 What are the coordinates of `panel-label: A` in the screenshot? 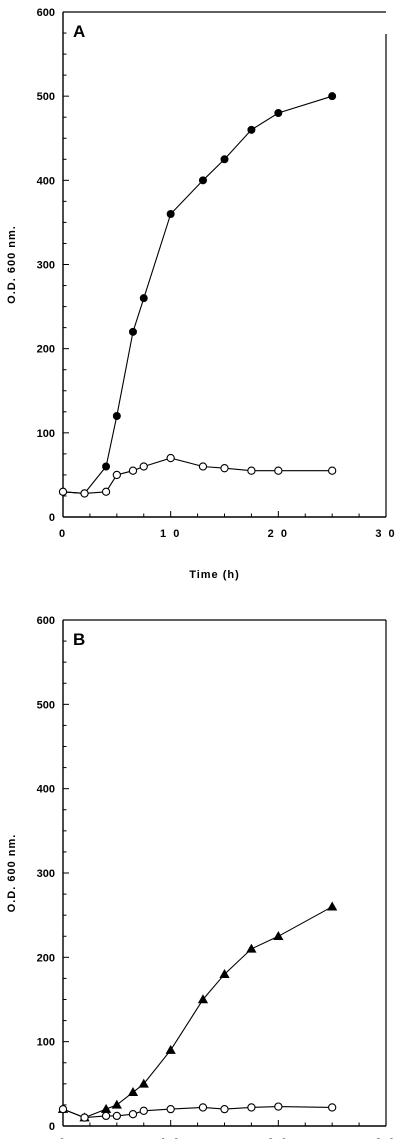 It's located at (79, 31).